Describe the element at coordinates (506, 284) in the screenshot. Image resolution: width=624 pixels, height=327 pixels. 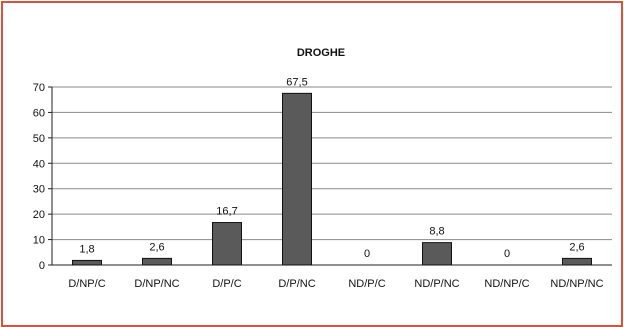
I see `x-tick-label: ND/NP/C` at that location.